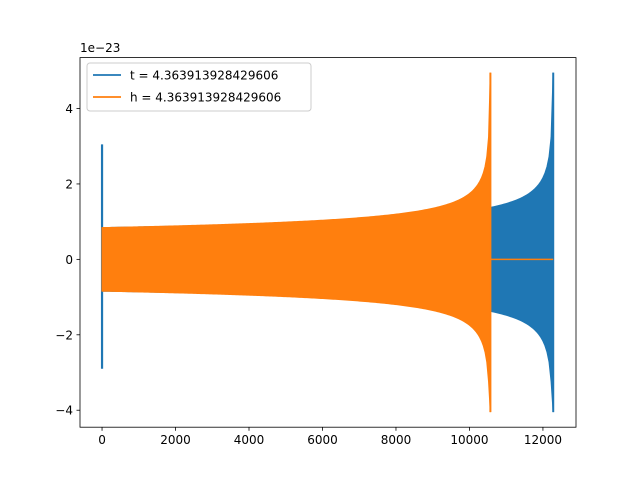 The image size is (640, 480). I want to click on y-tick-label: 0, so click(69, 260).